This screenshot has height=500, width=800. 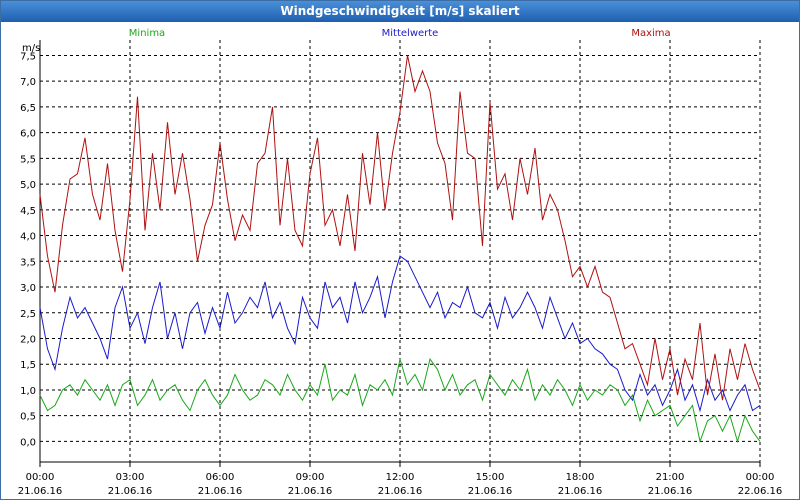 What do you see at coordinates (28, 262) in the screenshot?
I see `y-tick-label: 3,5` at bounding box center [28, 262].